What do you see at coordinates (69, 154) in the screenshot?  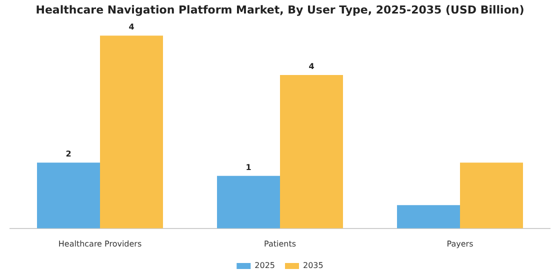 I see `data-label: 2` at bounding box center [69, 154].